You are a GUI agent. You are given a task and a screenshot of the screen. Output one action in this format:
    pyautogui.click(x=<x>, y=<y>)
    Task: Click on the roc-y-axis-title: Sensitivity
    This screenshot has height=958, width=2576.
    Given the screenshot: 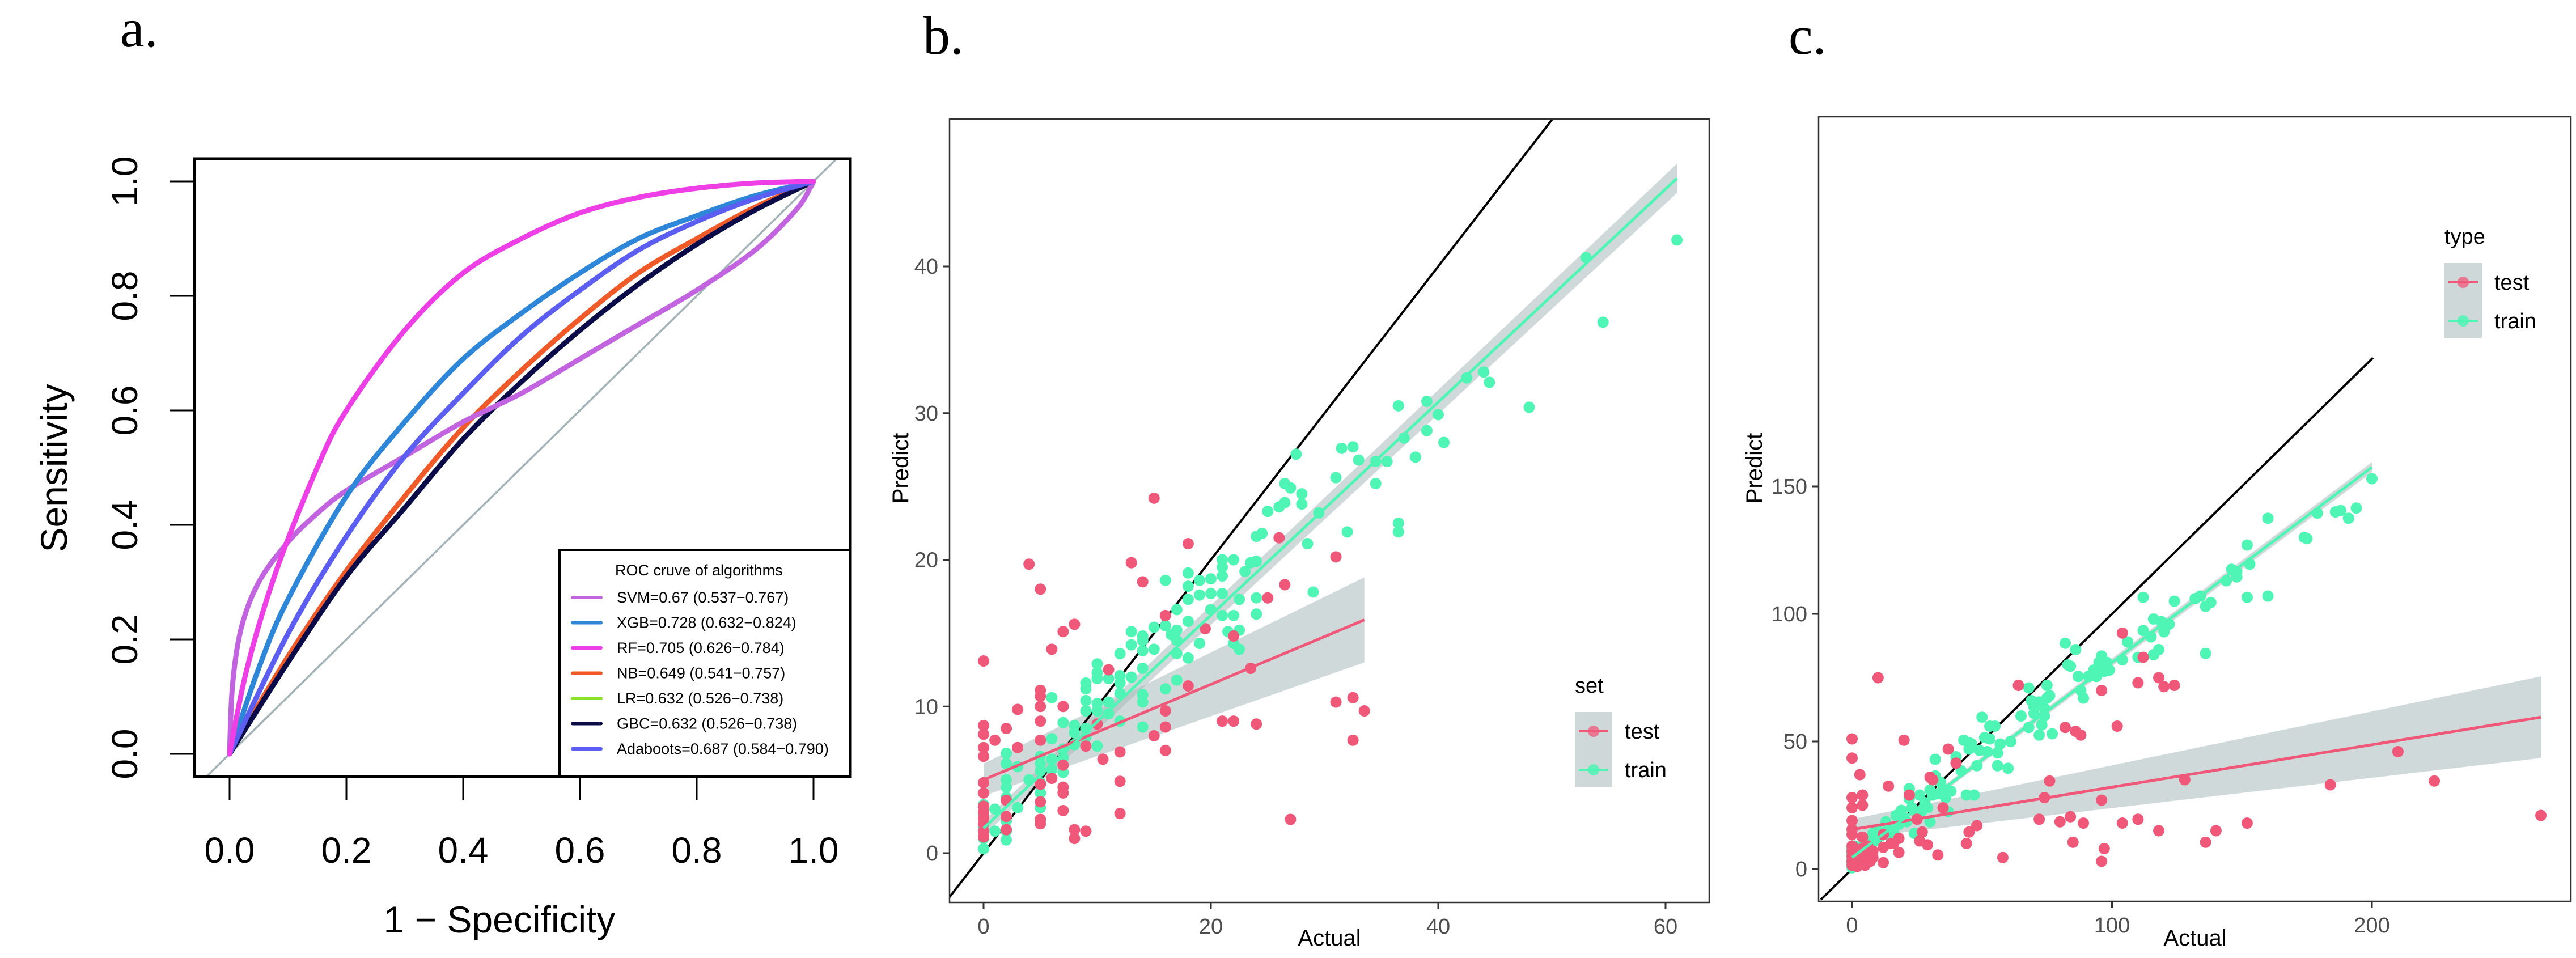 What is the action you would take?
    pyautogui.click(x=54, y=468)
    